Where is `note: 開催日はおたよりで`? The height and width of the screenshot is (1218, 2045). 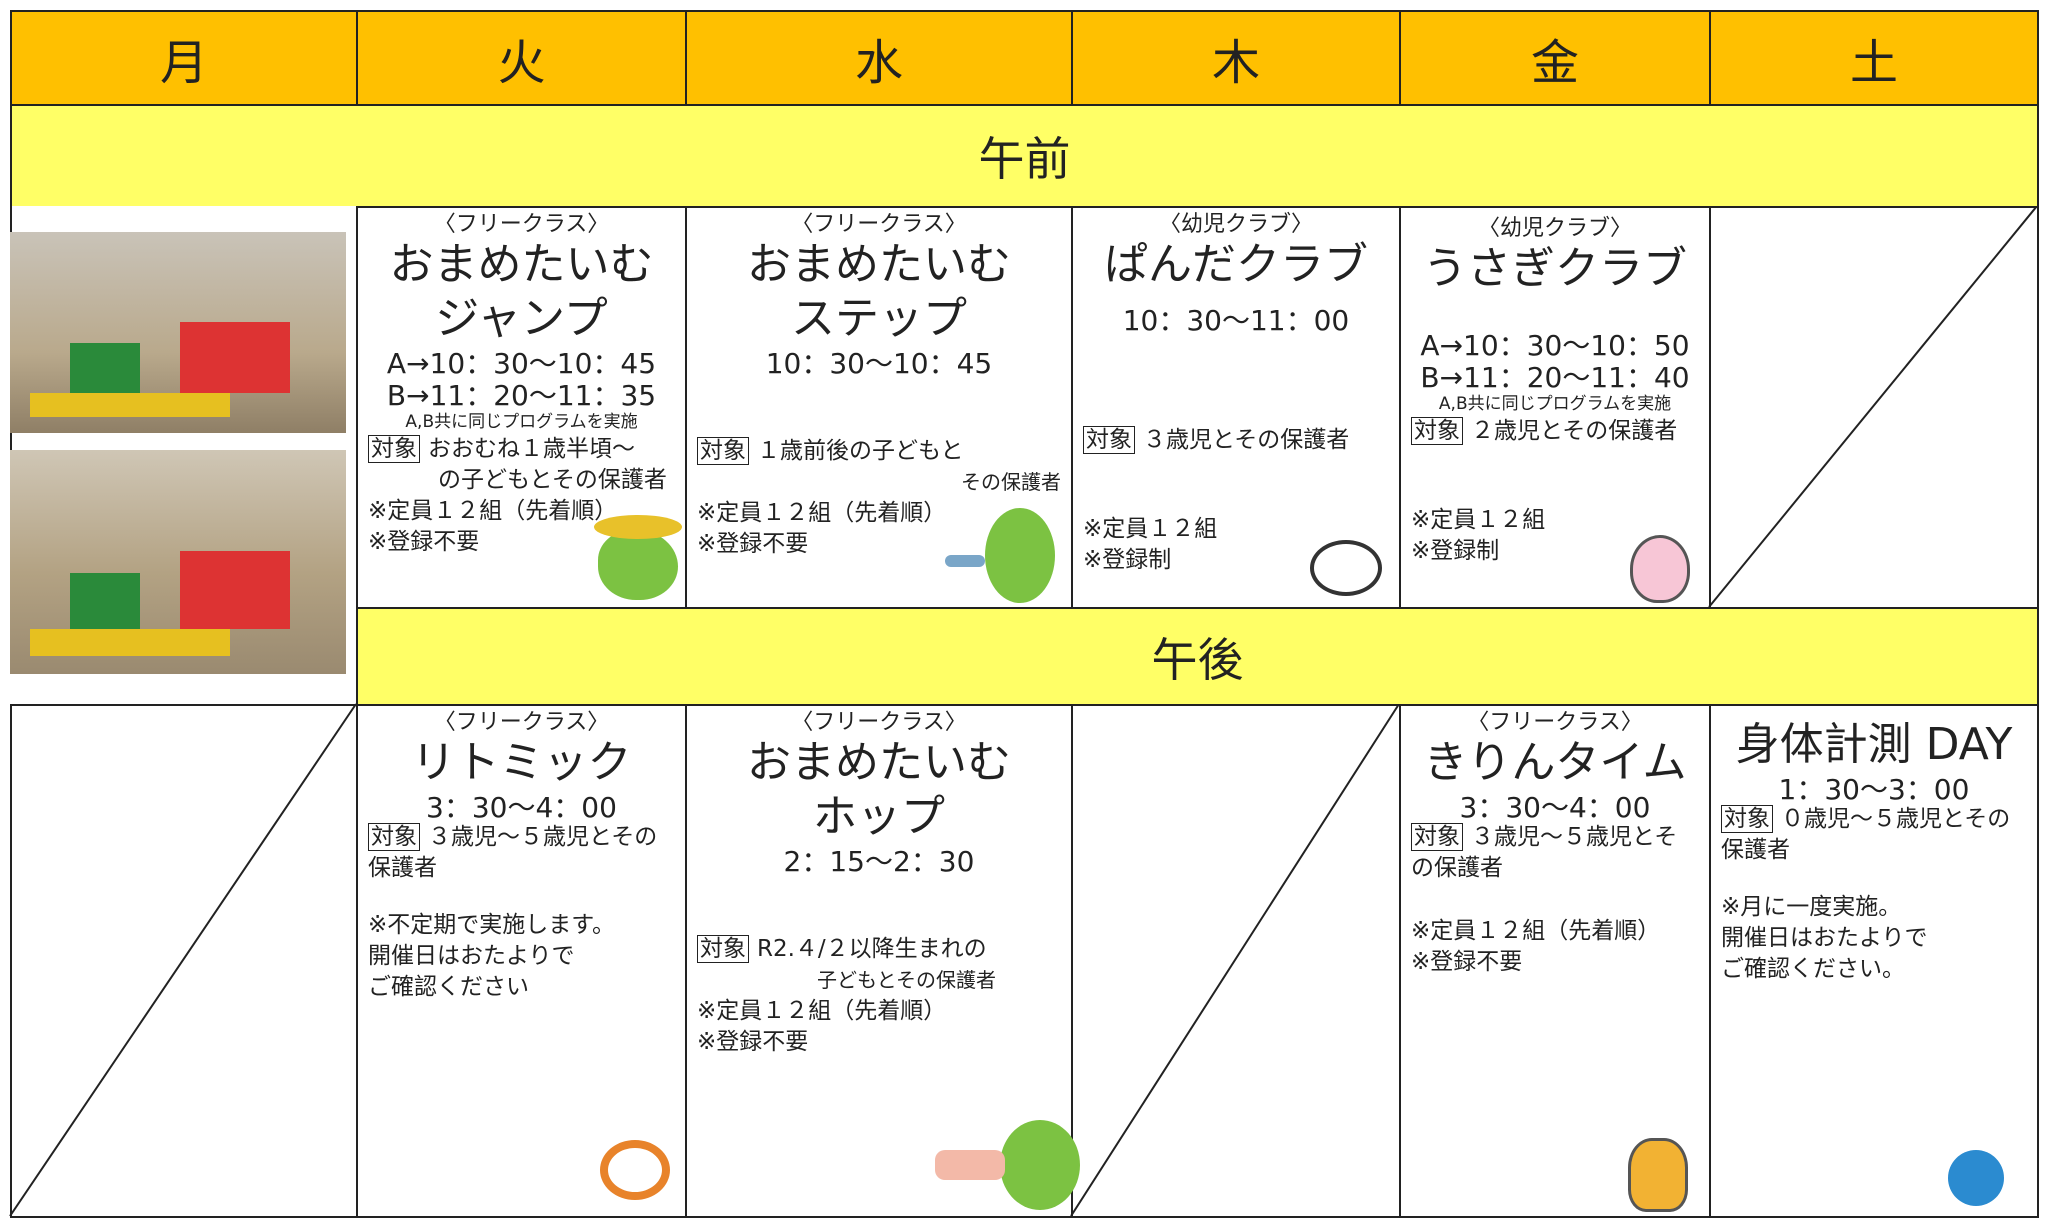 note: 開催日はおたよりで is located at coordinates (1824, 938).